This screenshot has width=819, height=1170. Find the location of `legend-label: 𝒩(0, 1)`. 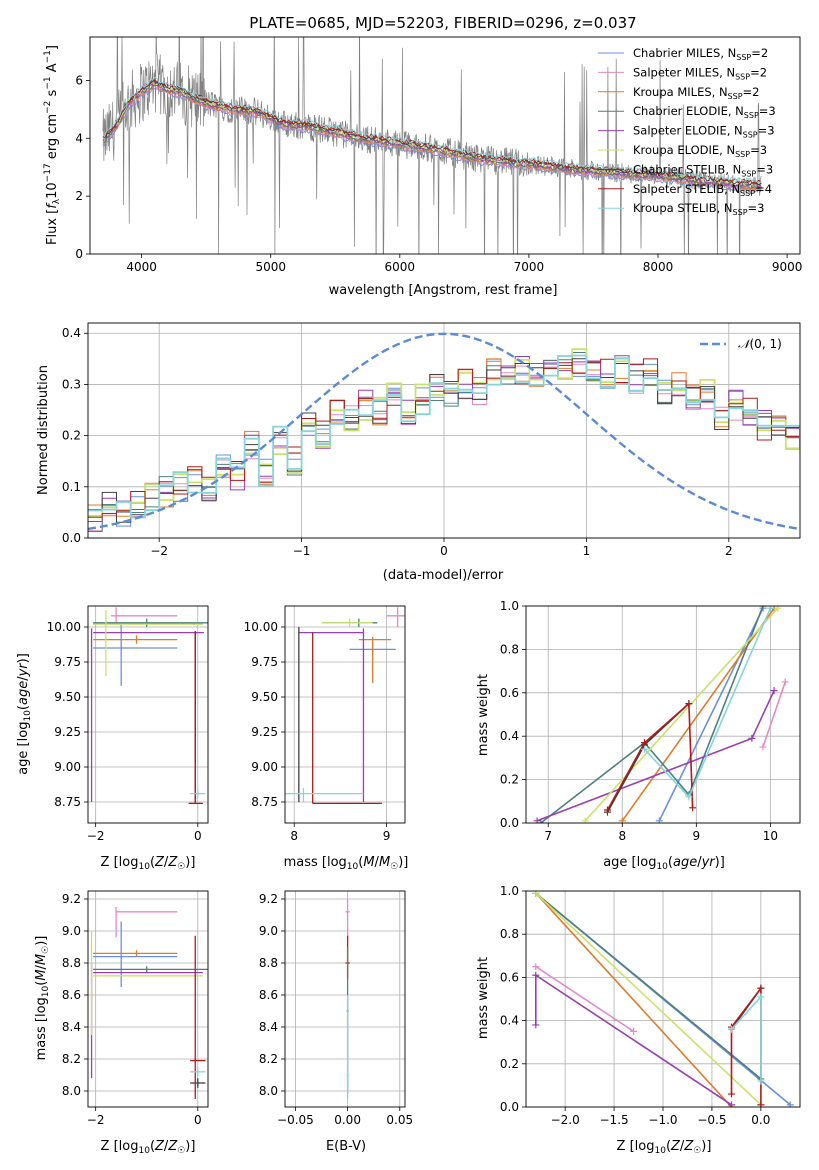

legend-label: 𝒩(0, 1) is located at coordinates (760, 344).